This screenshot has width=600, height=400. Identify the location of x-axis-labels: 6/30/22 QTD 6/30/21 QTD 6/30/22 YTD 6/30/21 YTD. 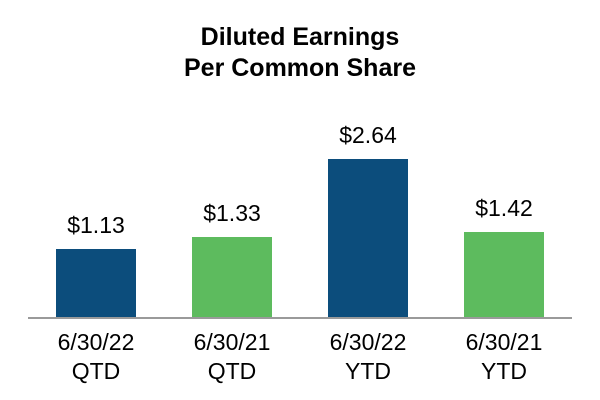
(300, 357).